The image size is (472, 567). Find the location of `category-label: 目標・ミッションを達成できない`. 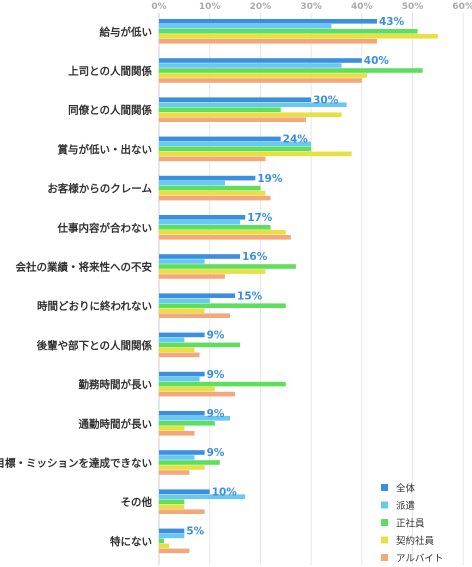

category-label: 目標・ミッションを達成できない is located at coordinates (76, 463).